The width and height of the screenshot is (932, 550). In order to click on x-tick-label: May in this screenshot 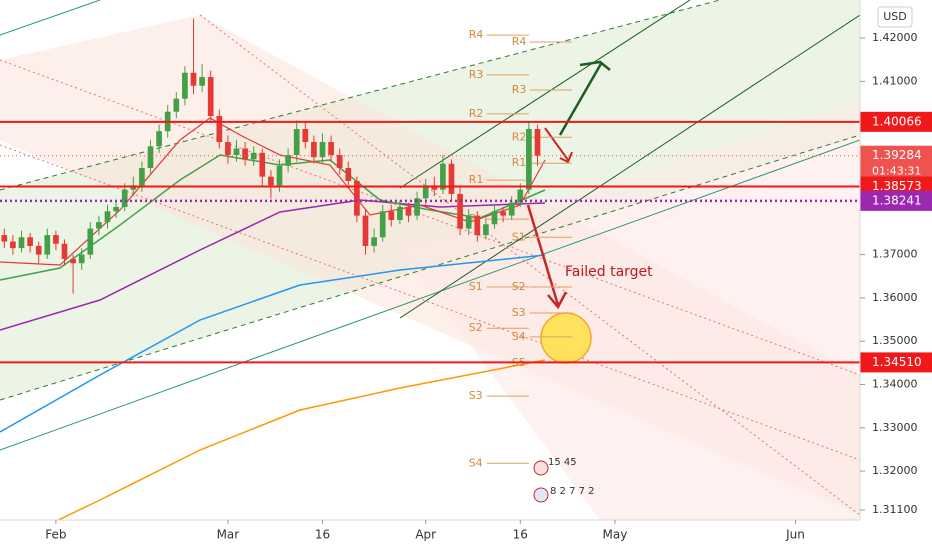, I will do `click(614, 535)`.